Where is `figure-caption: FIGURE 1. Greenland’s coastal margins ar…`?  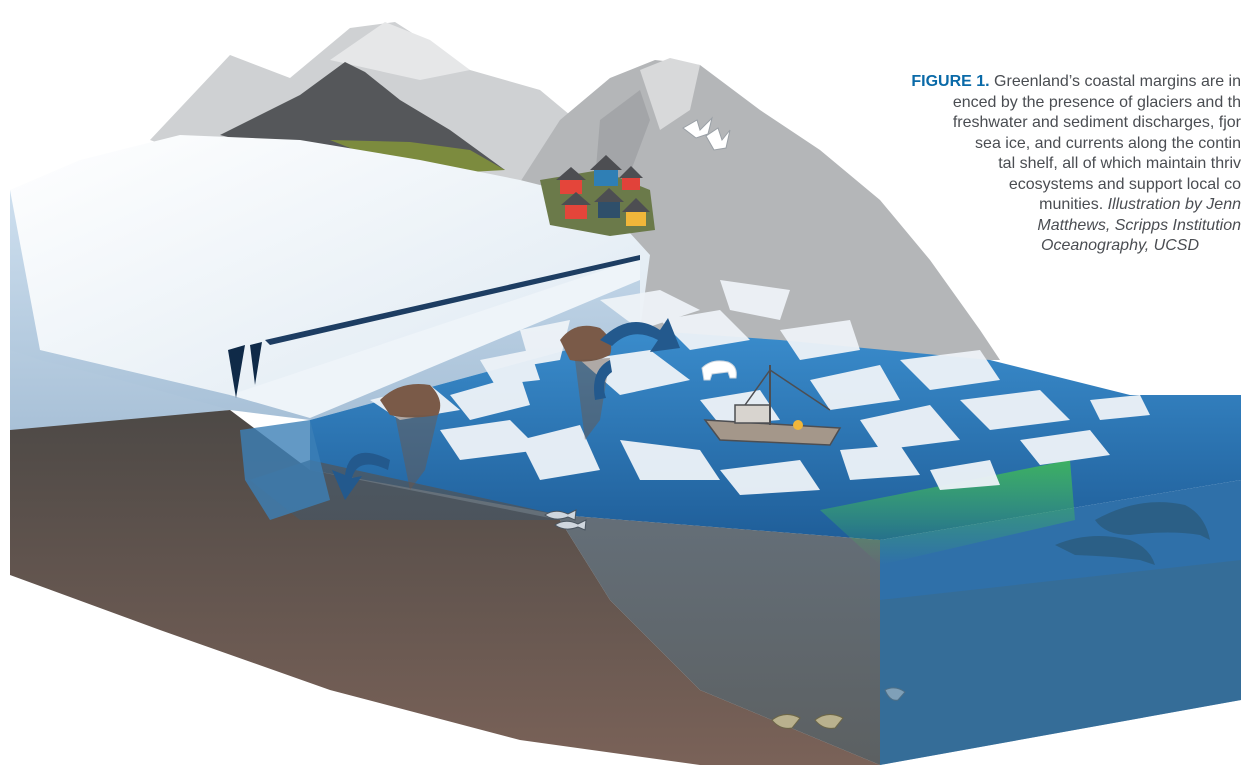
figure-caption: FIGURE 1. Greenland’s coastal margins ar… is located at coordinates (995, 164).